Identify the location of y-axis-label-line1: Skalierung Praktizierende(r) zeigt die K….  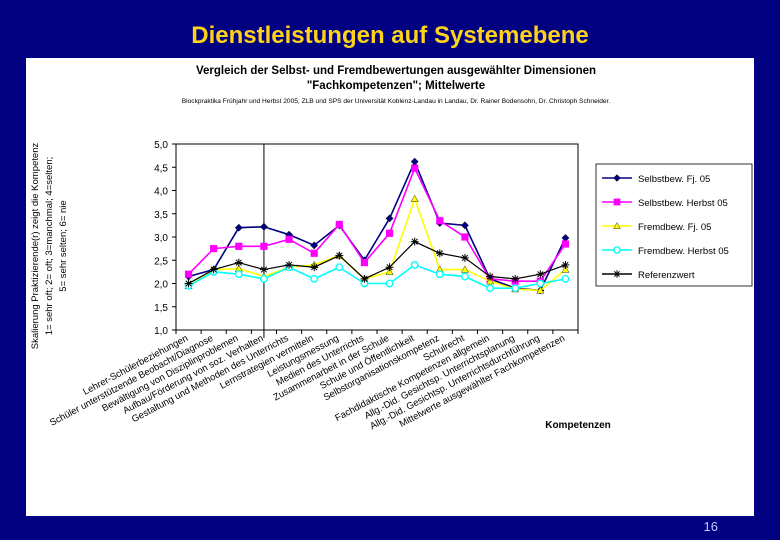
(35, 246).